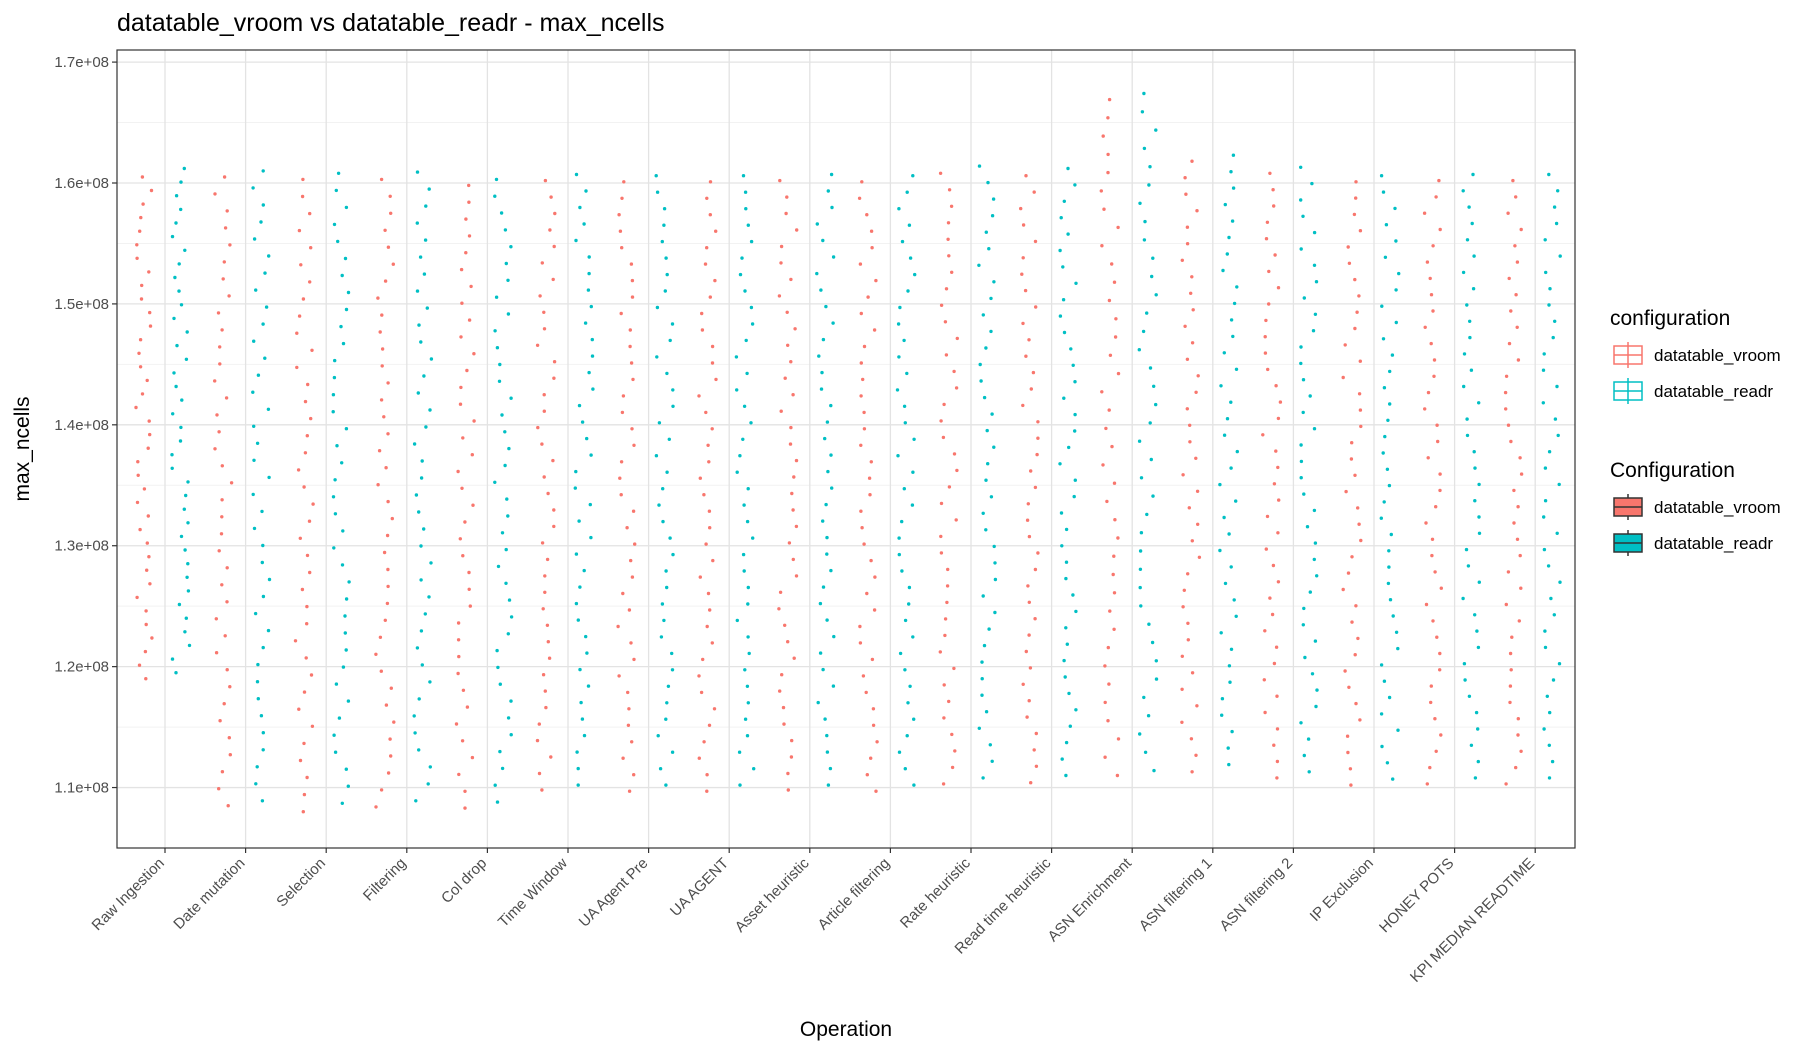 Image resolution: width=1800 pixels, height=1050 pixels. Describe the element at coordinates (1717, 355) in the screenshot. I see `legend-label: datatable_vroom` at that location.